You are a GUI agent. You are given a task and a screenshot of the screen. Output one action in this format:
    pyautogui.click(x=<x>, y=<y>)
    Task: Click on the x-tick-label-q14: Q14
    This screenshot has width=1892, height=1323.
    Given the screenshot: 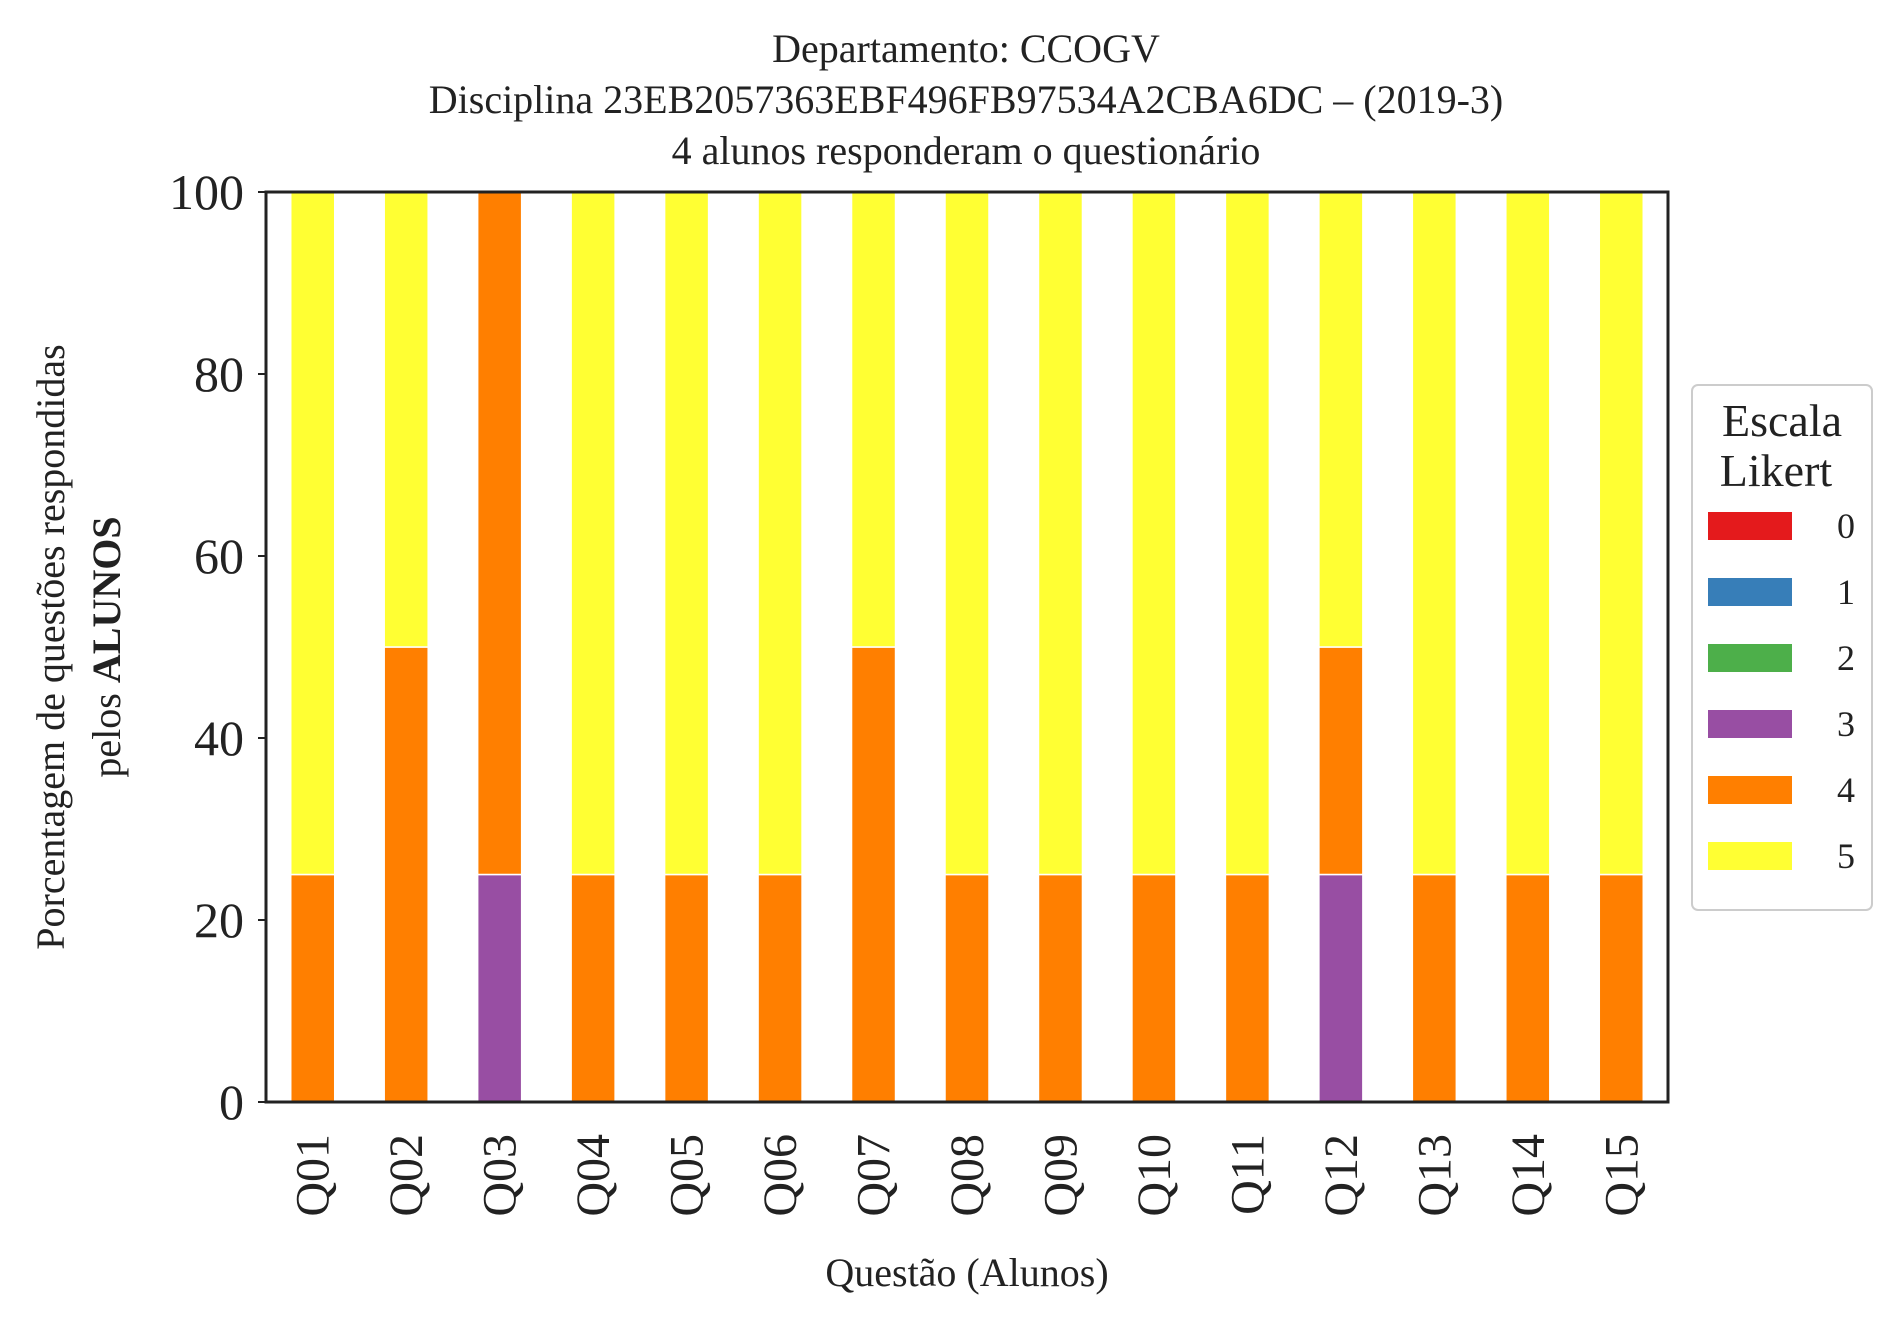 What is the action you would take?
    pyautogui.click(x=1528, y=1175)
    